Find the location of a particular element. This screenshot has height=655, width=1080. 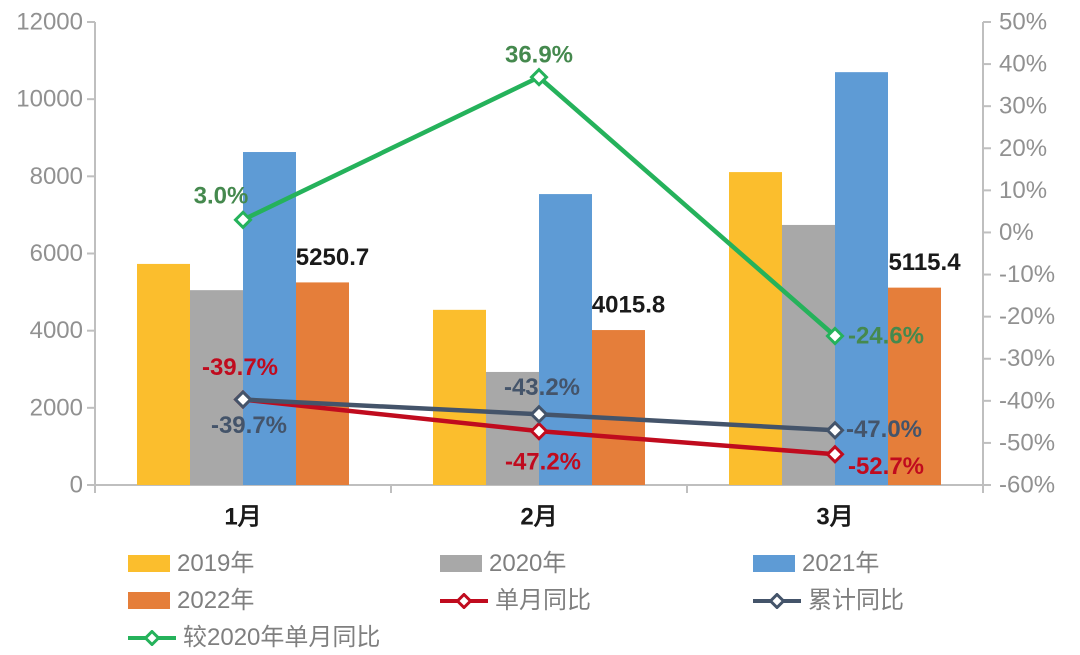

legend-item: 单月同比 is located at coordinates (596, 600).